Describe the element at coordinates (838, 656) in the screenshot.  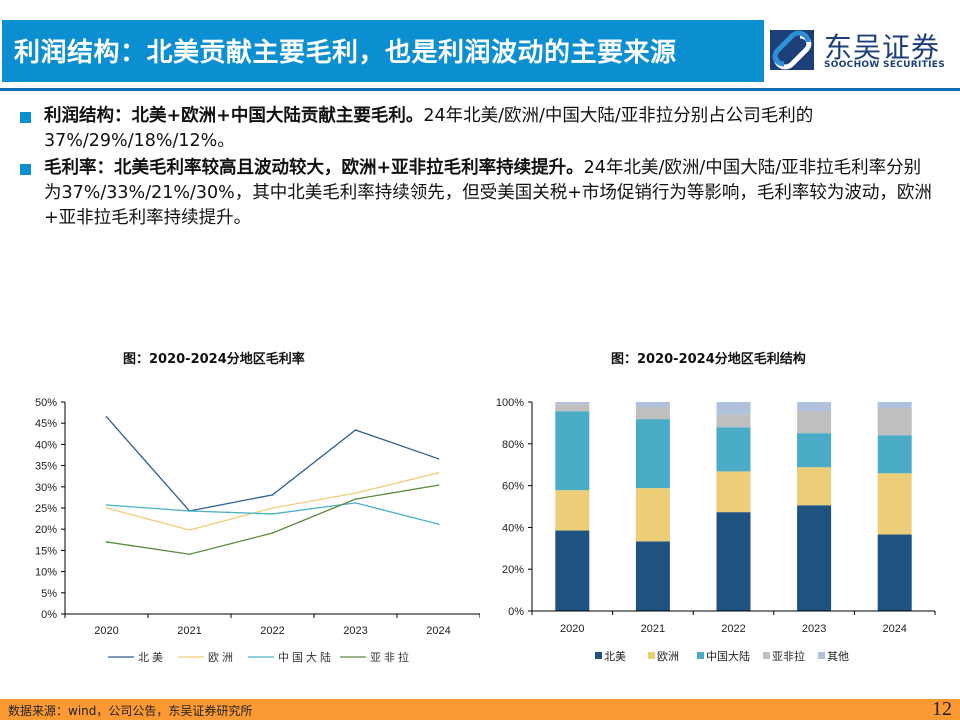
I see `legend-label: 其他` at that location.